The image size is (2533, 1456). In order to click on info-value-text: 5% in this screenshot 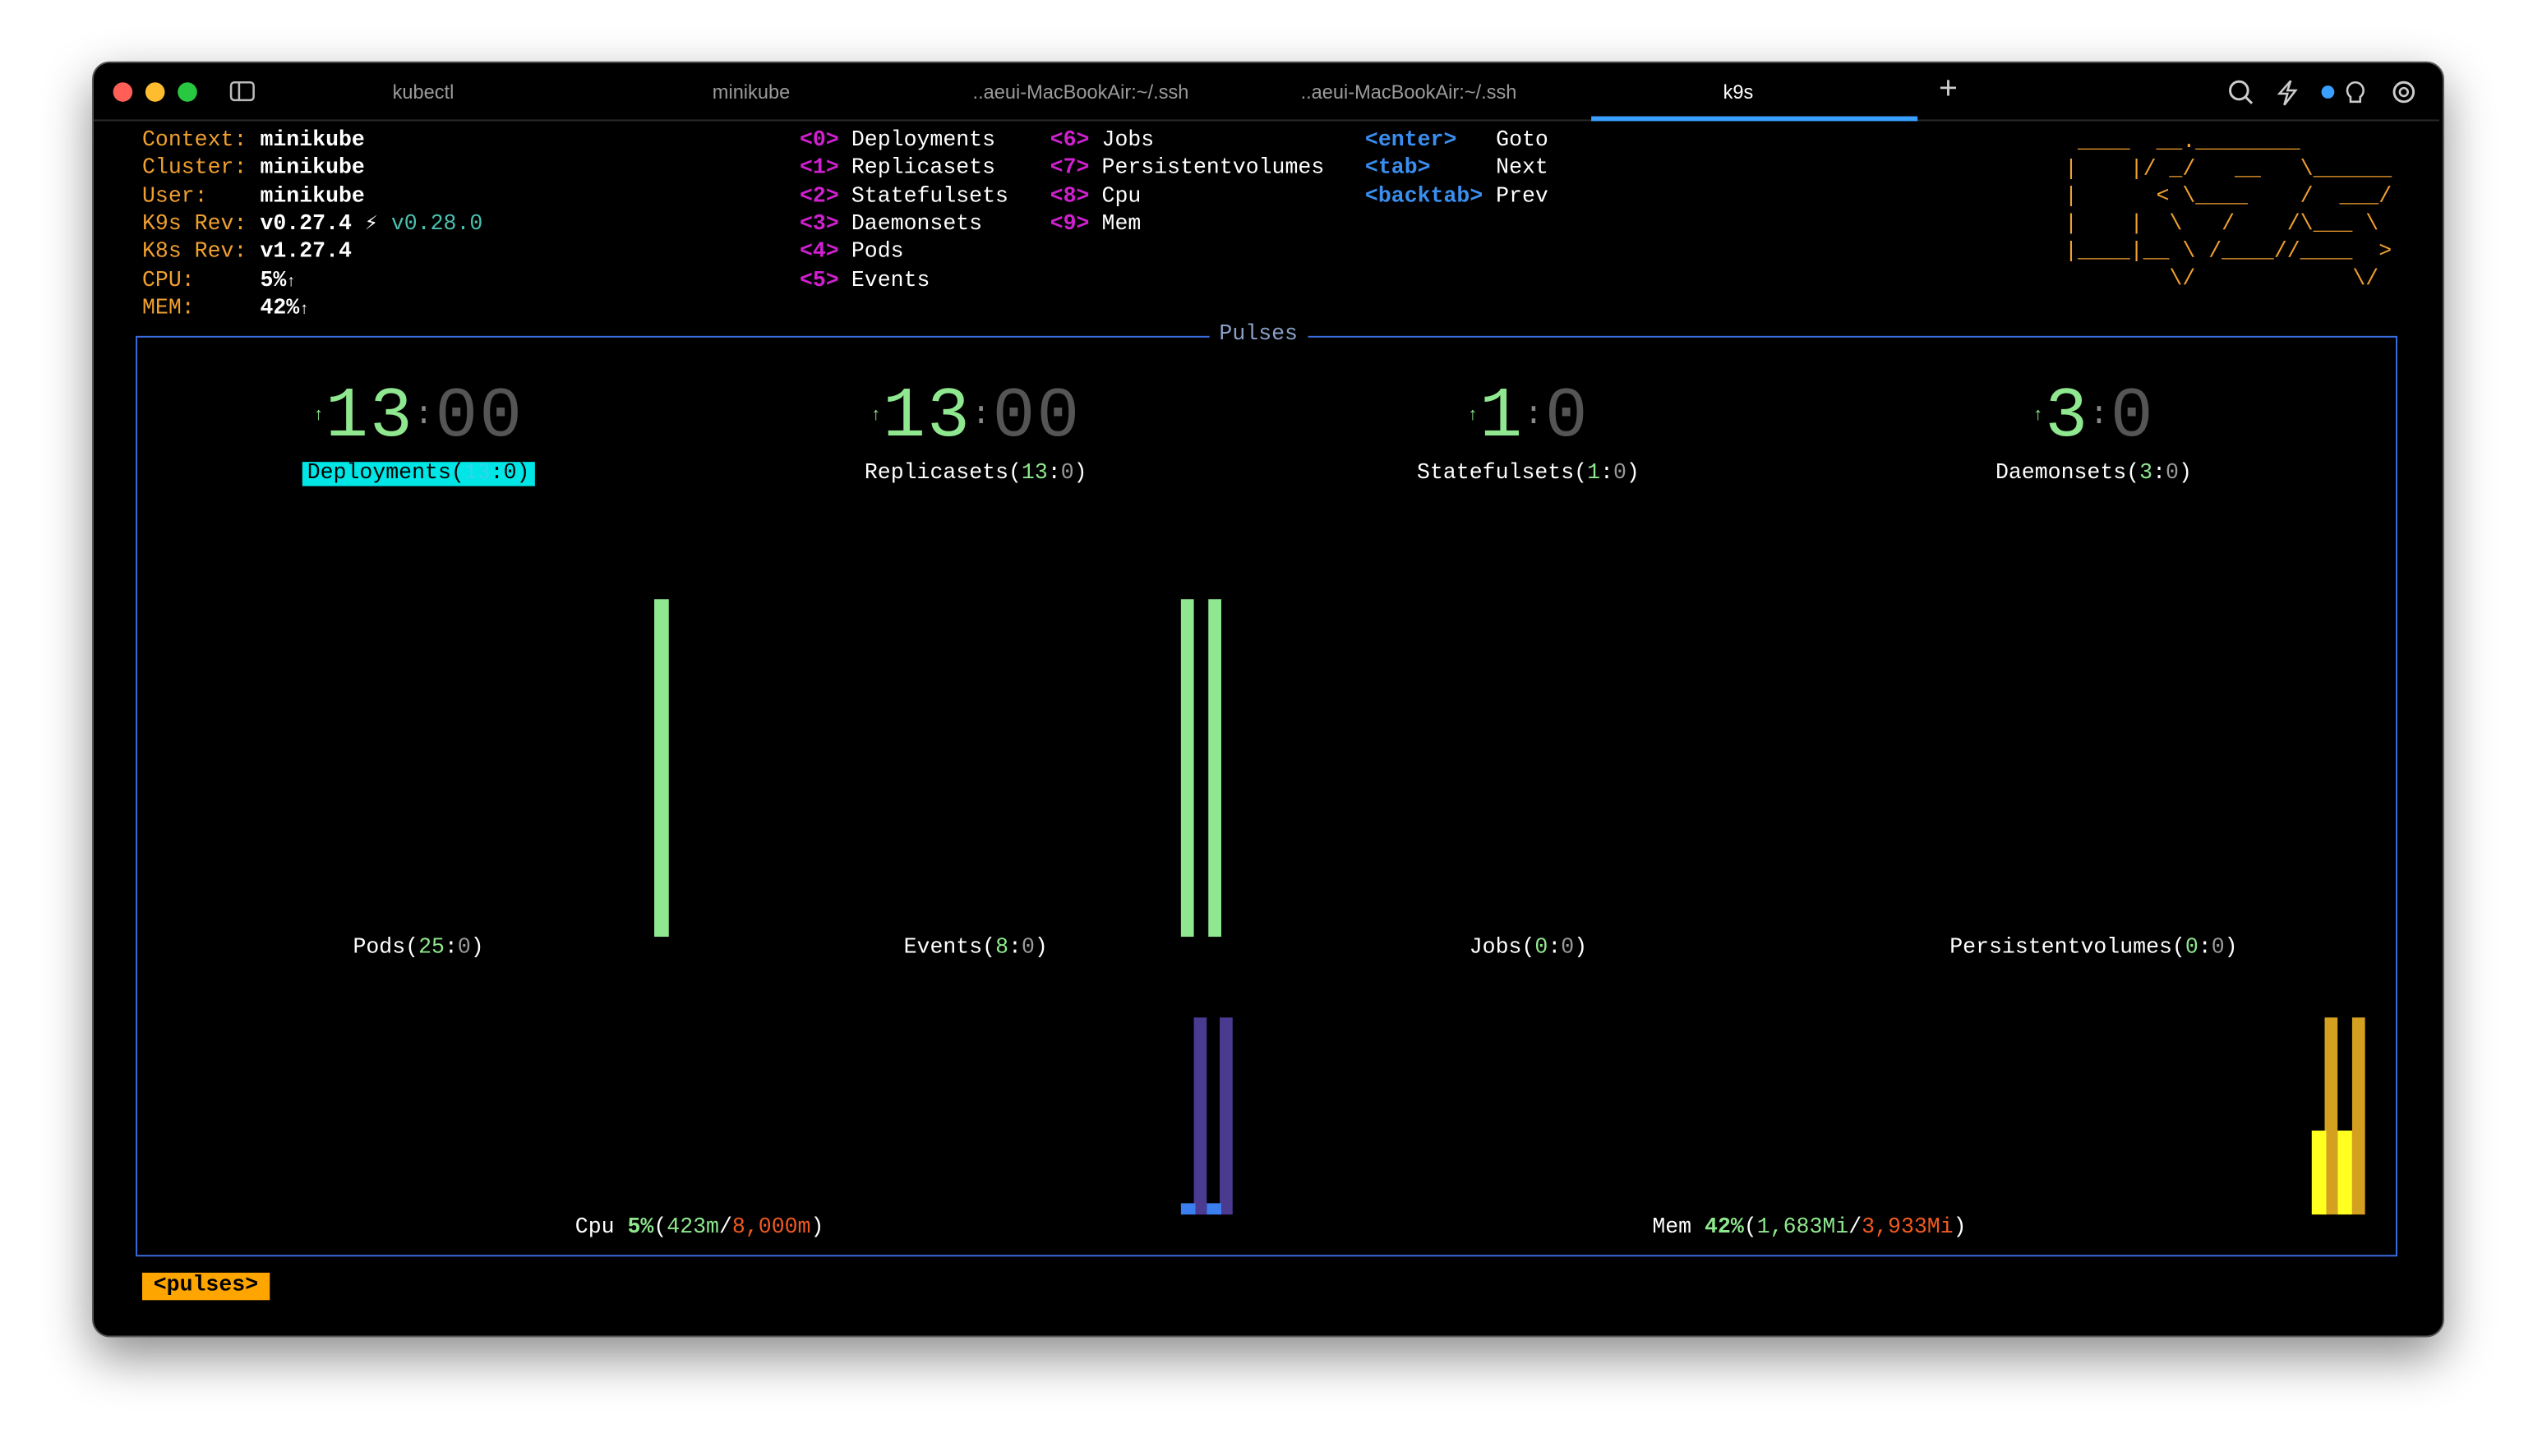, I will do `click(274, 281)`.